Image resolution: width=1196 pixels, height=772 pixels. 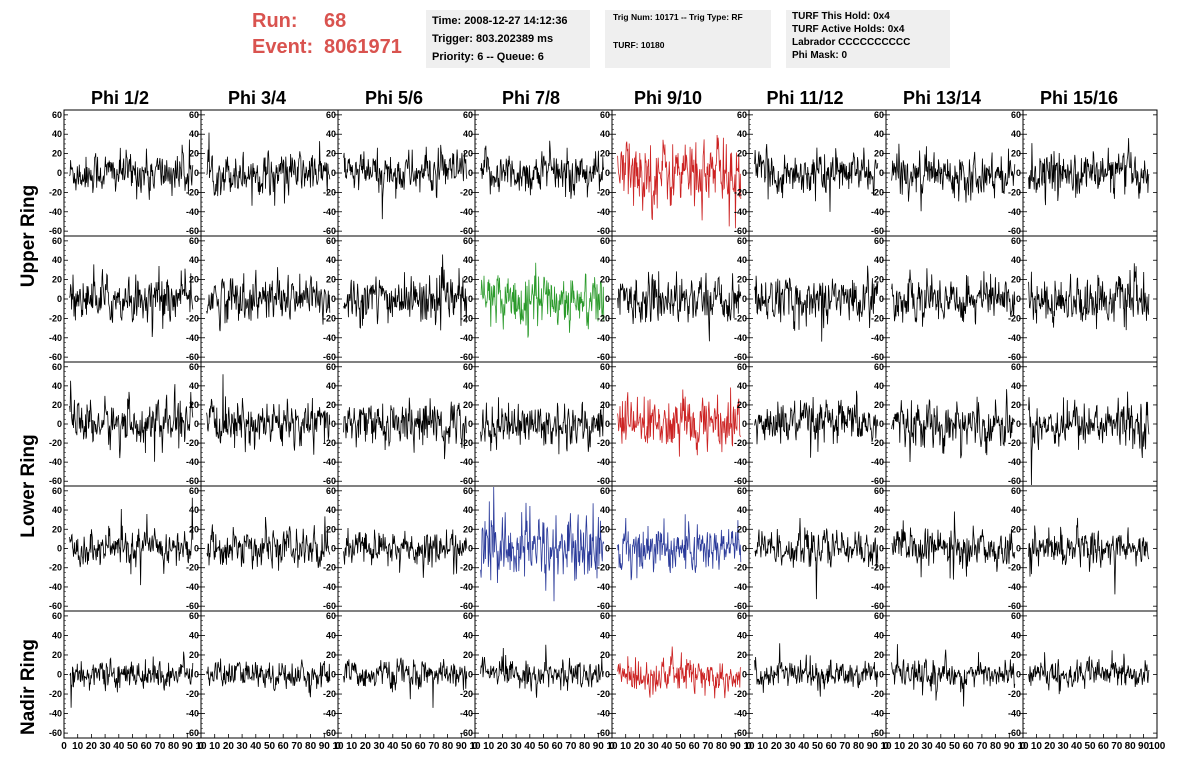 I want to click on panel-r2-c5: -60 -40 -20 0 20 40 60, so click(x=810, y=424).